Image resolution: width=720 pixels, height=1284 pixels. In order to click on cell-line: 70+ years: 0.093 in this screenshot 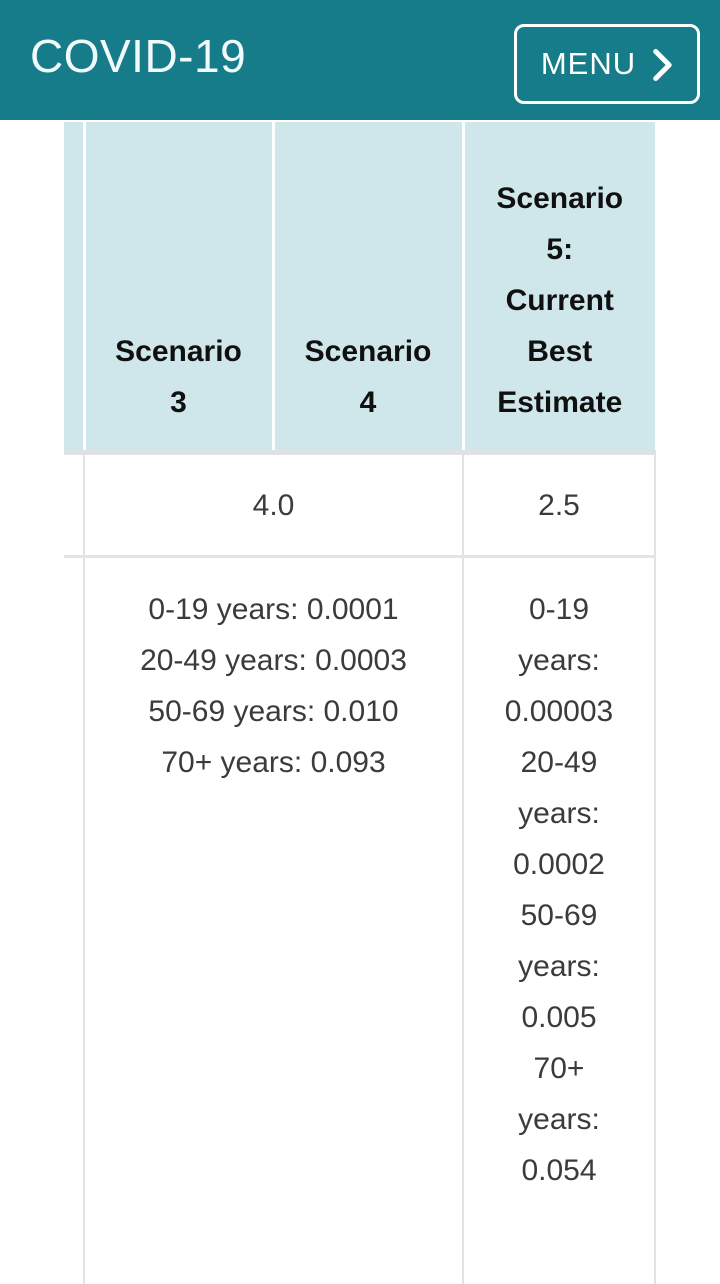, I will do `click(273, 762)`.